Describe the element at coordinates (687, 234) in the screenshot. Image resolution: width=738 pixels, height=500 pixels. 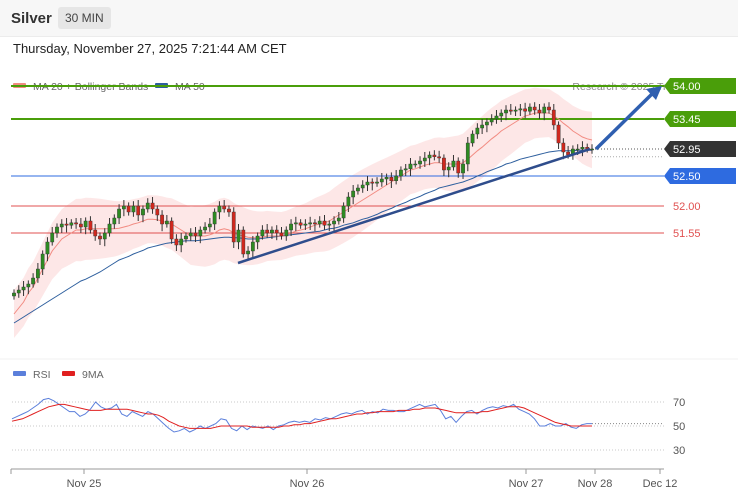
I see `level-label: 51.55` at that location.